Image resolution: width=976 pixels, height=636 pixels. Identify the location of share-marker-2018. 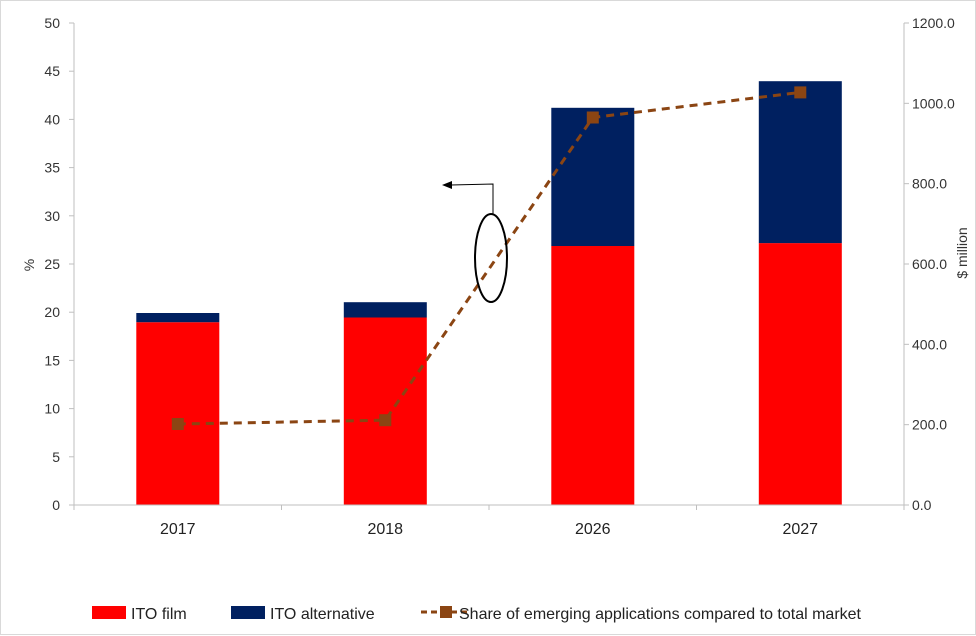
(385, 420).